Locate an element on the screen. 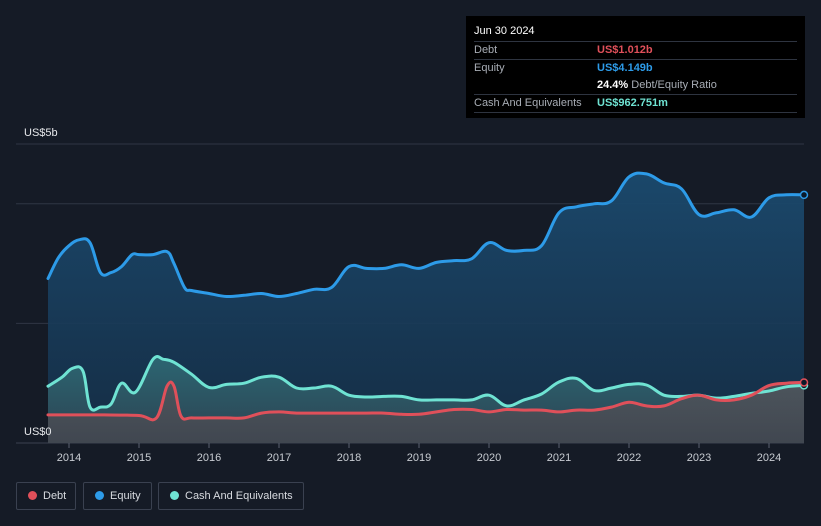 This screenshot has width=821, height=526. x-tick-label-2014: 2014 is located at coordinates (69, 458).